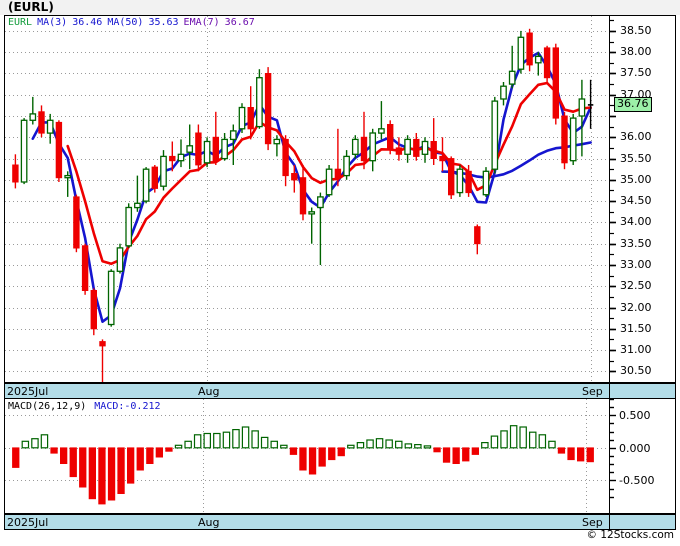 This screenshot has height=546, width=680. I want to click on date-axis-top-right-pad, so click(643, 391).